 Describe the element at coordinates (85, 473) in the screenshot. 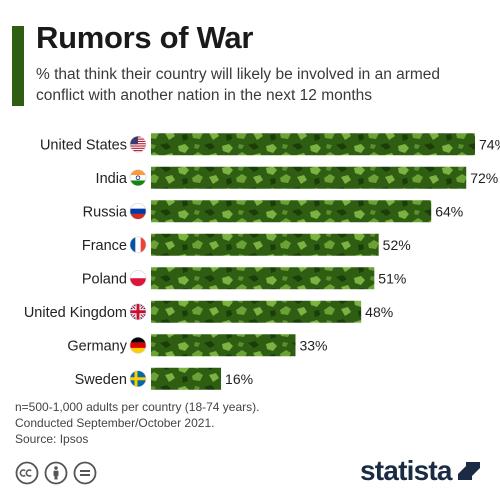

I see `no-derivatives-icon` at that location.